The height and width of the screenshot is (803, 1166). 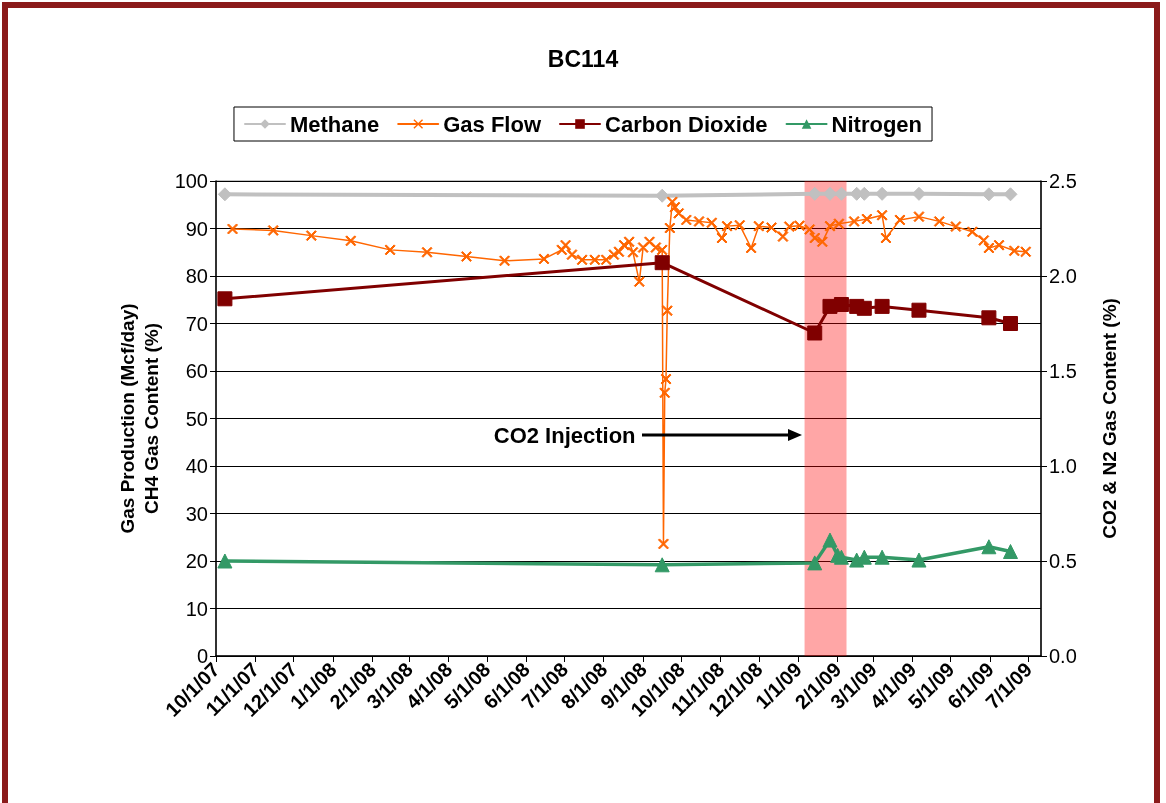 I want to click on chart-title: BC114, so click(x=583, y=58).